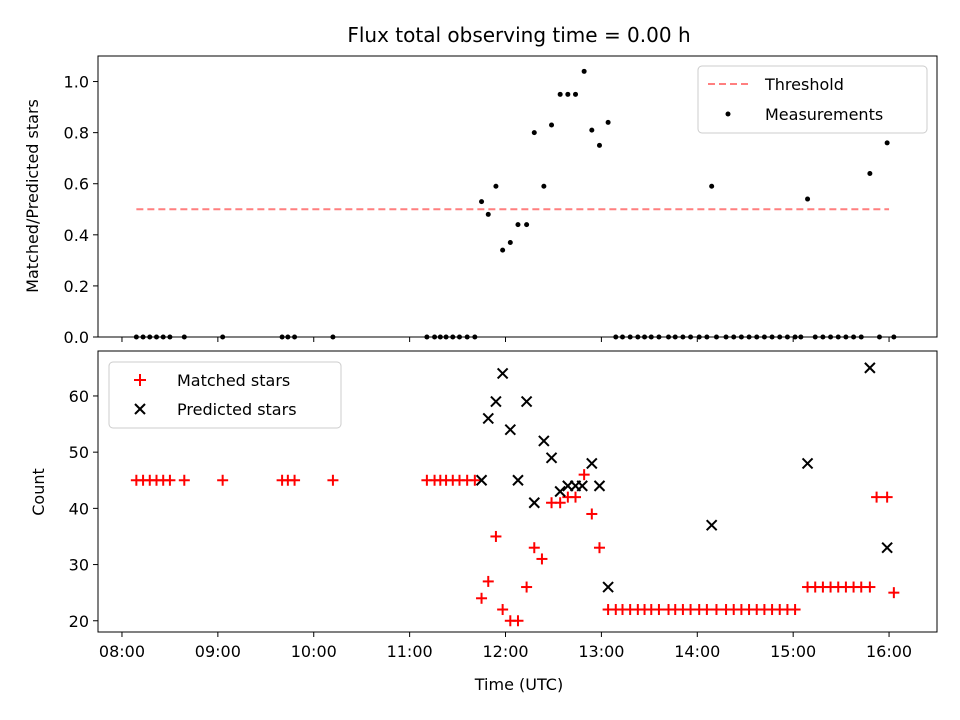  I want to click on top-legend-box, so click(812, 99).